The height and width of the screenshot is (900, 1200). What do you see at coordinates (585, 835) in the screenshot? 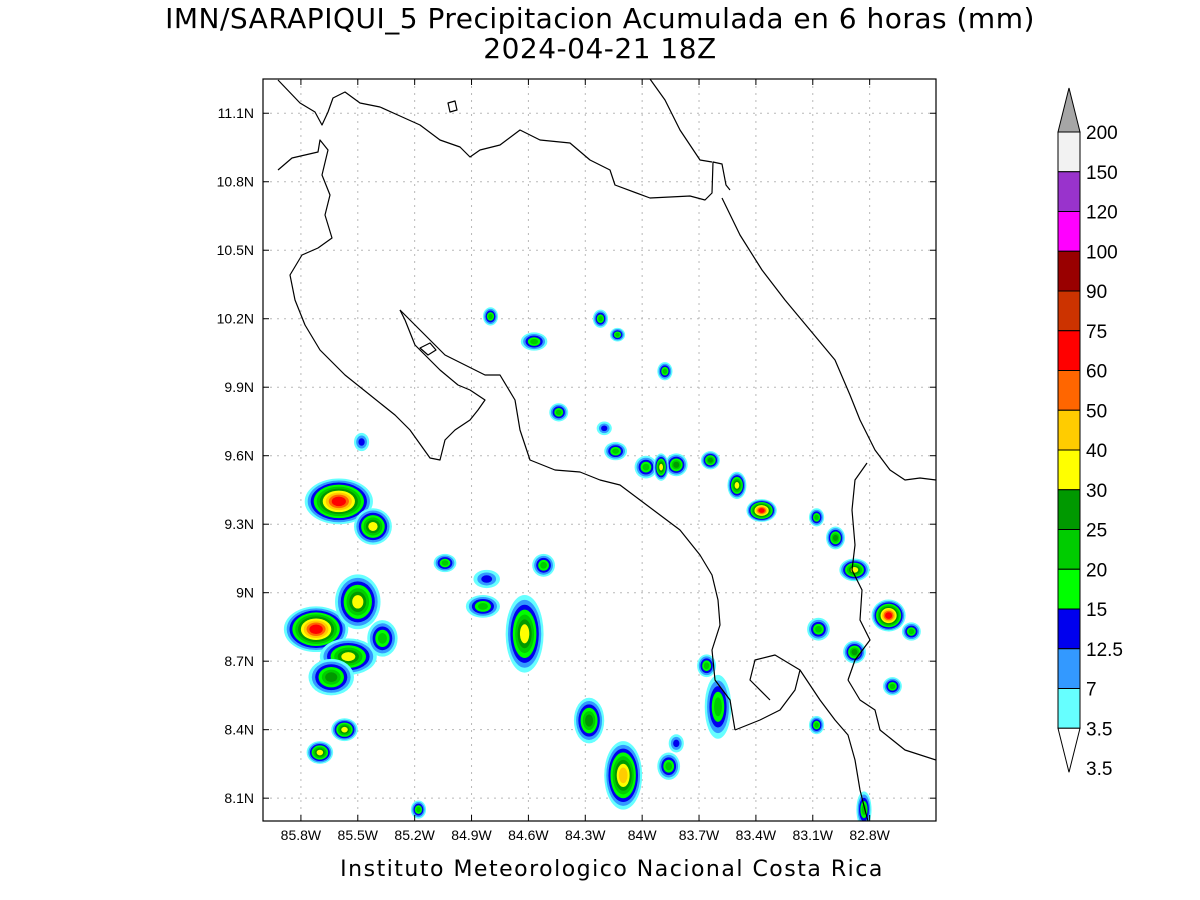
I see `tick-label-lon: 84.3W` at bounding box center [585, 835].